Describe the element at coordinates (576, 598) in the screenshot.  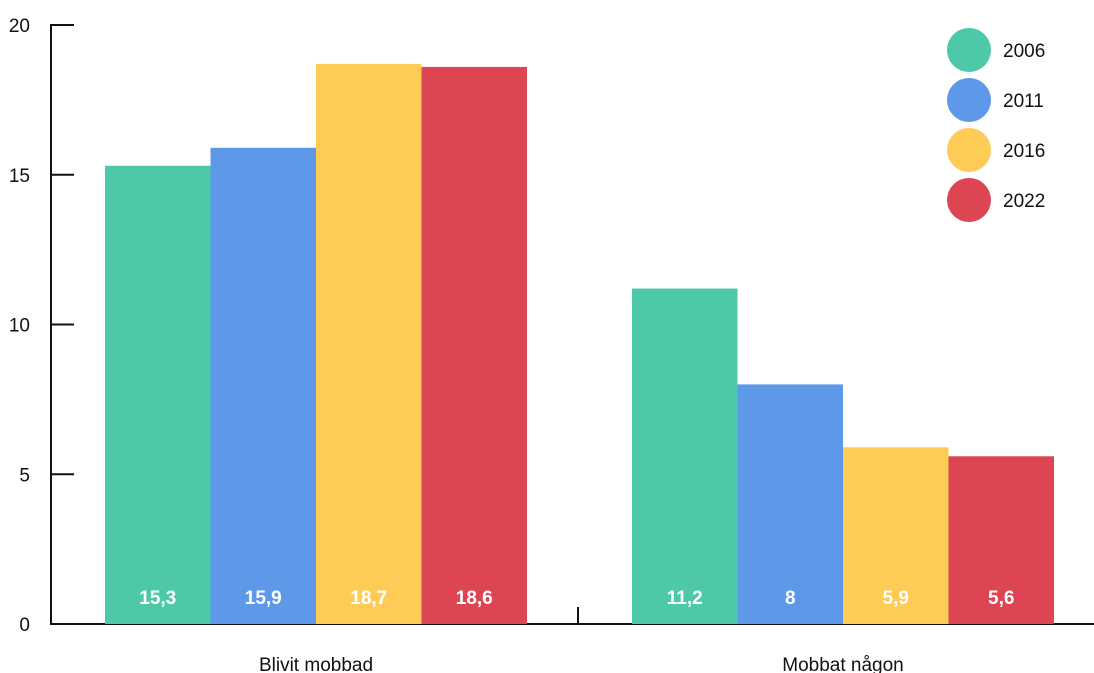
I see `data-labels: 15,3 11,2 15,9 8 18,7 5,9 18,6 5,6` at that location.